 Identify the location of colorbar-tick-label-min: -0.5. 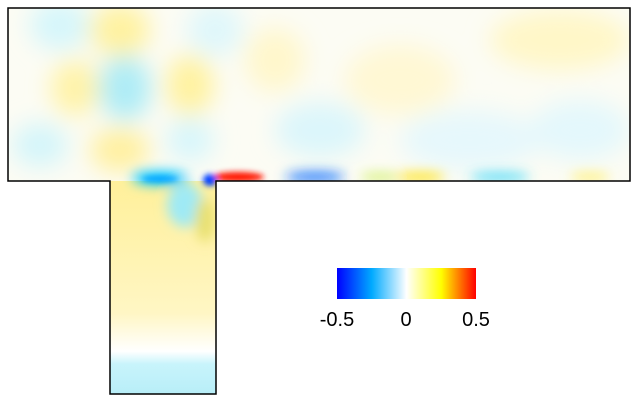
(337, 320).